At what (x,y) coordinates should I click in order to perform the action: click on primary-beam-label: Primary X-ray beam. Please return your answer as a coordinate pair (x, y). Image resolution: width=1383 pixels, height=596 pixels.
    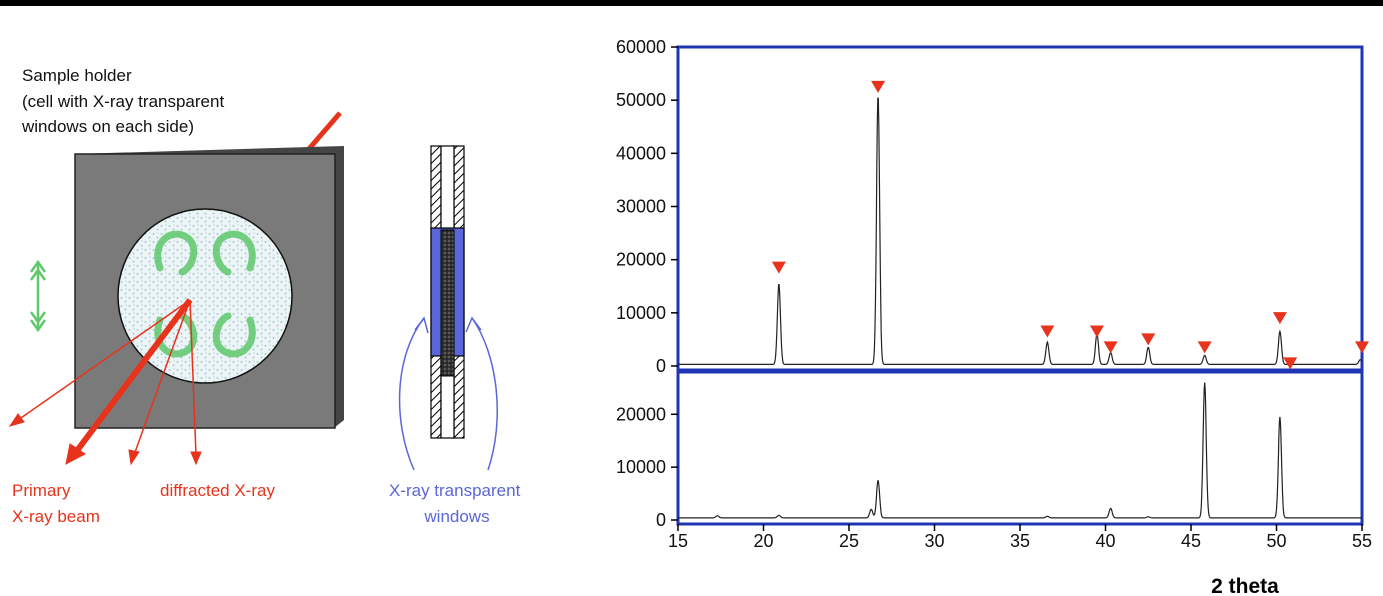
    Looking at the image, I should click on (56, 503).